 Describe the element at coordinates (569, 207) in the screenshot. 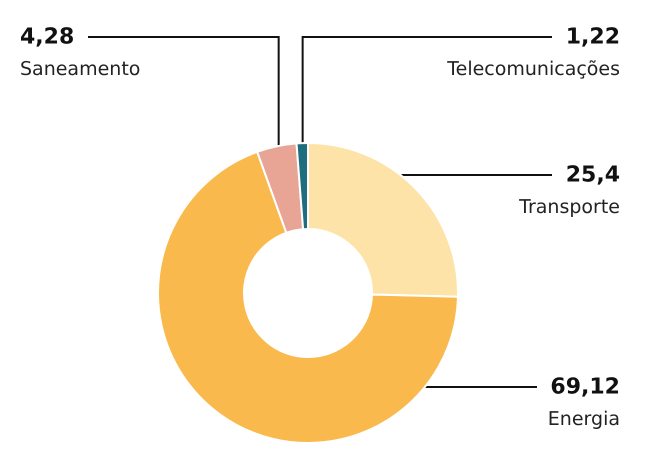

I see `slice-label: Transporte` at that location.